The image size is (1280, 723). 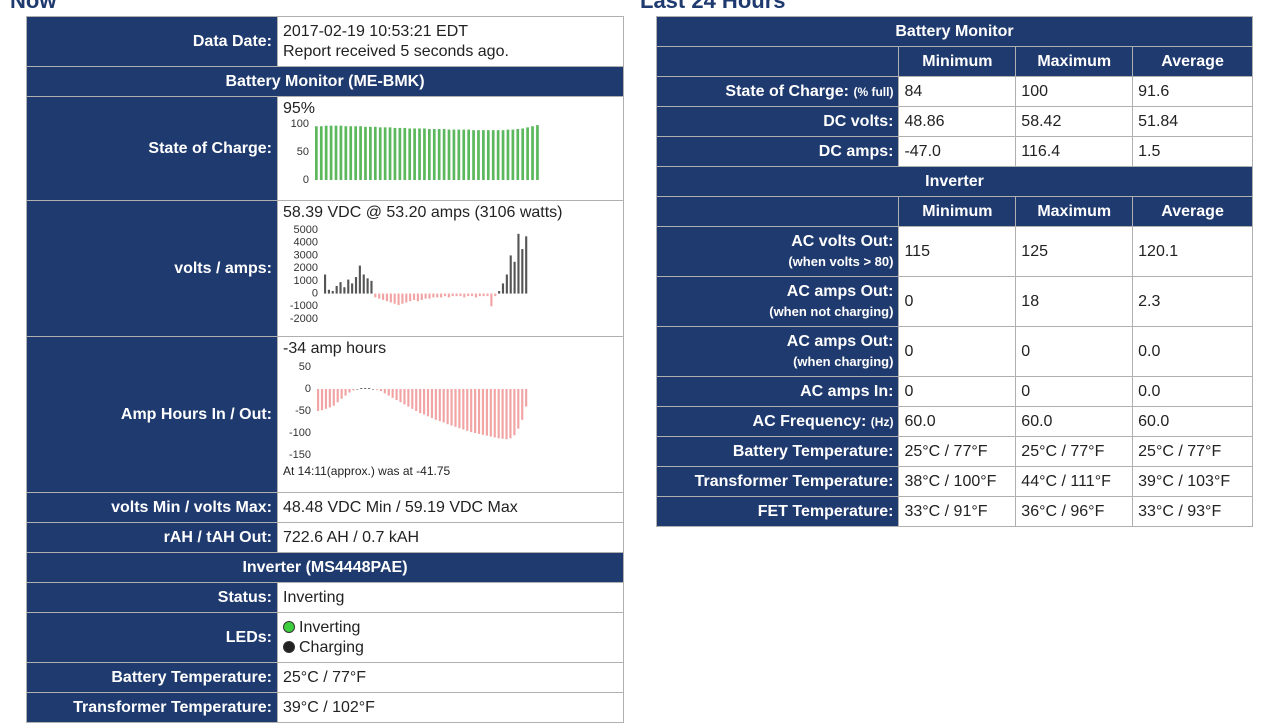 What do you see at coordinates (787, 91) in the screenshot?
I see `label-text: State of Charge:` at bounding box center [787, 91].